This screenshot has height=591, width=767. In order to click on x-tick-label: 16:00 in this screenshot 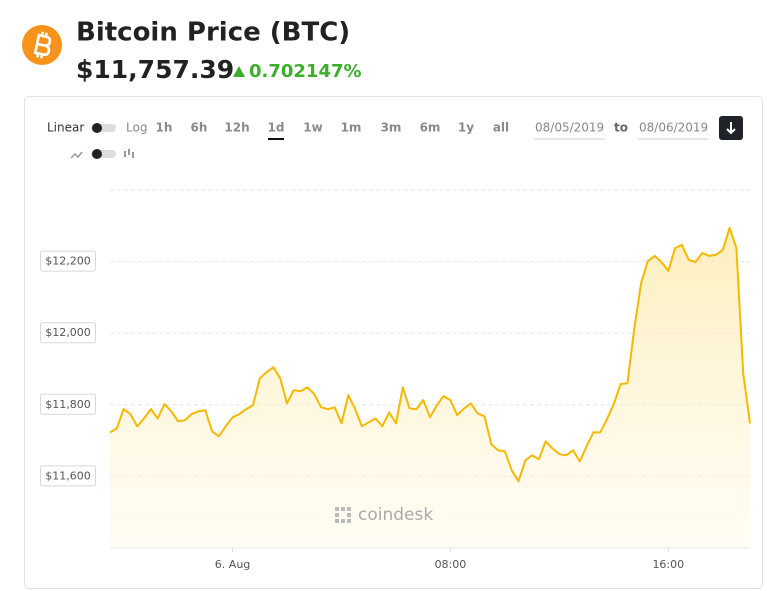, I will do `click(668, 564)`.